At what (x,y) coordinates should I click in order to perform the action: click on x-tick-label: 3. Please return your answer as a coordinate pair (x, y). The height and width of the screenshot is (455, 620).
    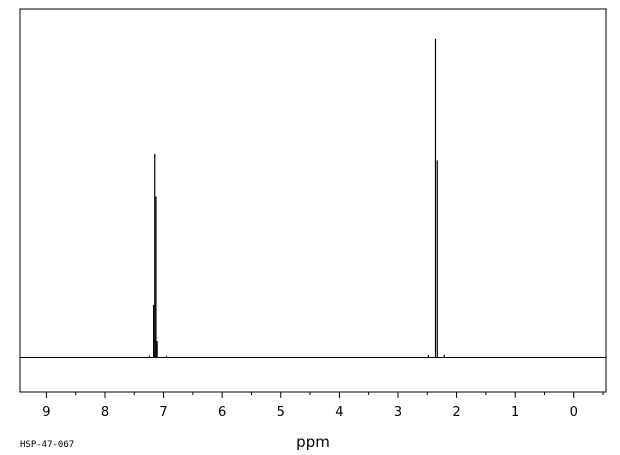
    Looking at the image, I should click on (398, 412).